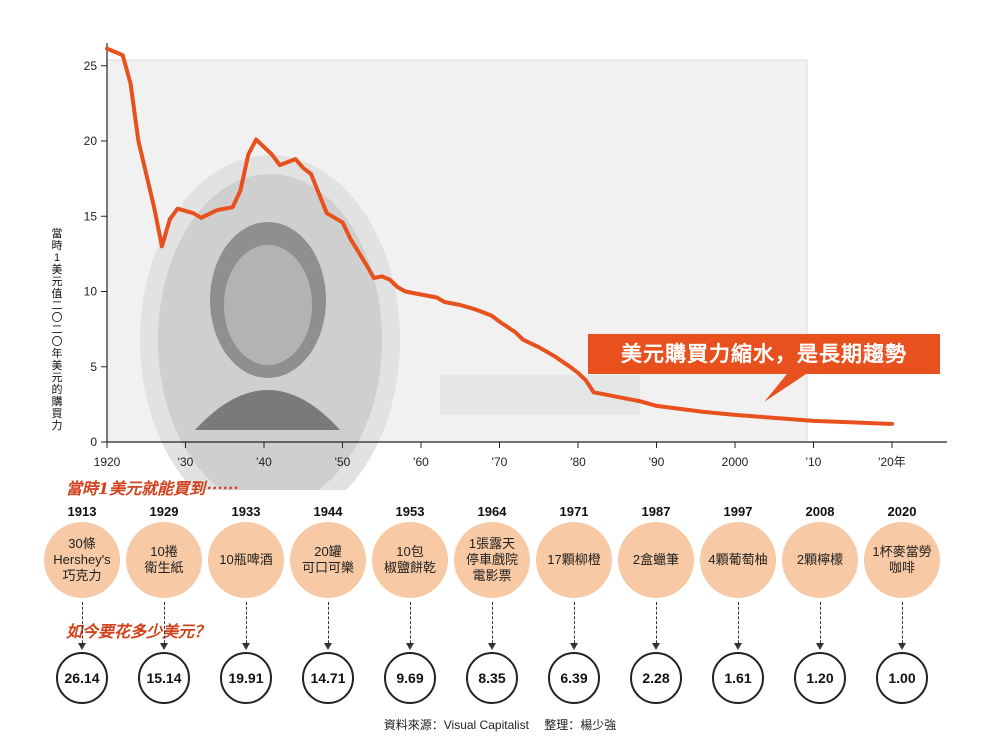 The image size is (1000, 748). Describe the element at coordinates (82, 678) in the screenshot. I see `price-circle: 26.14` at that location.